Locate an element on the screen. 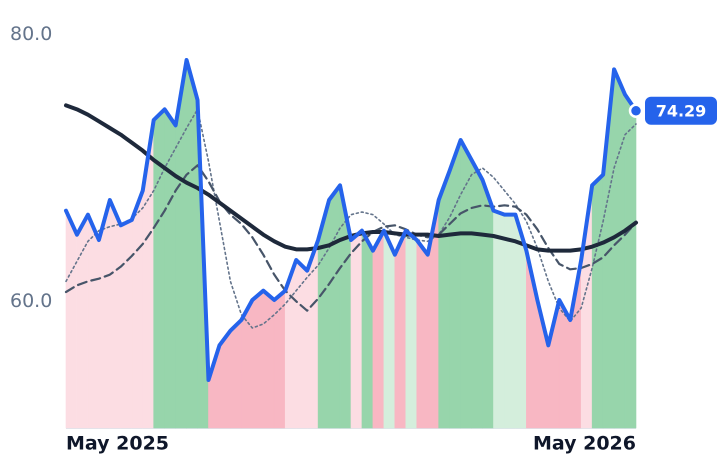 The width and height of the screenshot is (718, 464). y-tick-label: 80.0 is located at coordinates (31, 34).